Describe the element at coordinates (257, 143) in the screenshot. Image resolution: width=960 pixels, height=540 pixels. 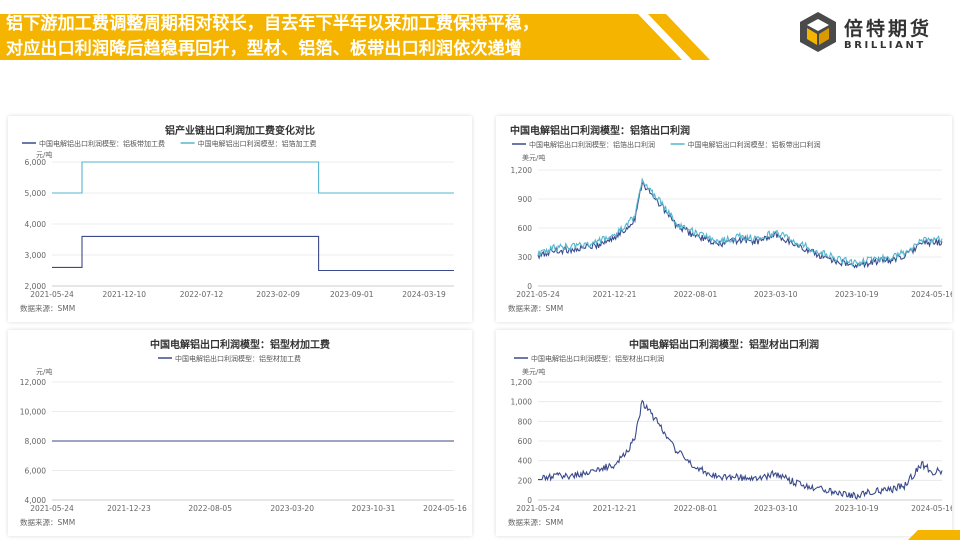
I see `legend-label: 中国电解铝出口利润模型：铝箔加工费` at that location.